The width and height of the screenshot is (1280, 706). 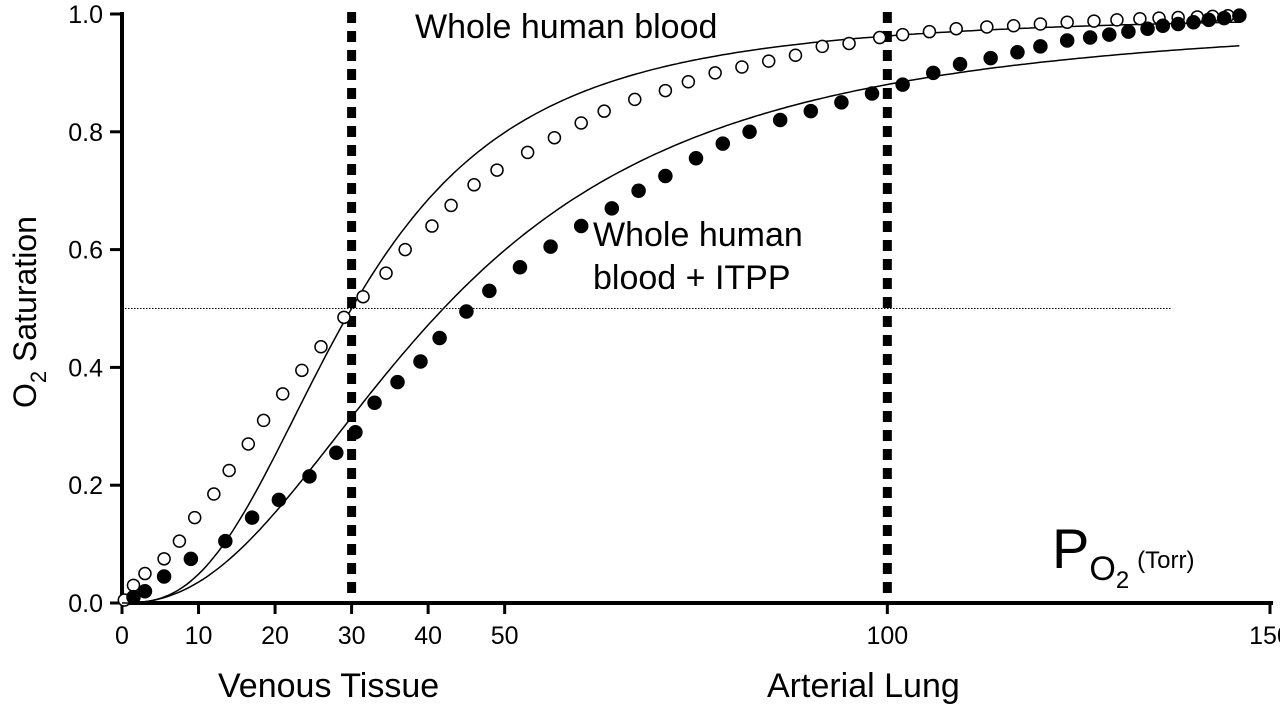 What do you see at coordinates (275, 636) in the screenshot?
I see `x-tick-label: 20` at bounding box center [275, 636].